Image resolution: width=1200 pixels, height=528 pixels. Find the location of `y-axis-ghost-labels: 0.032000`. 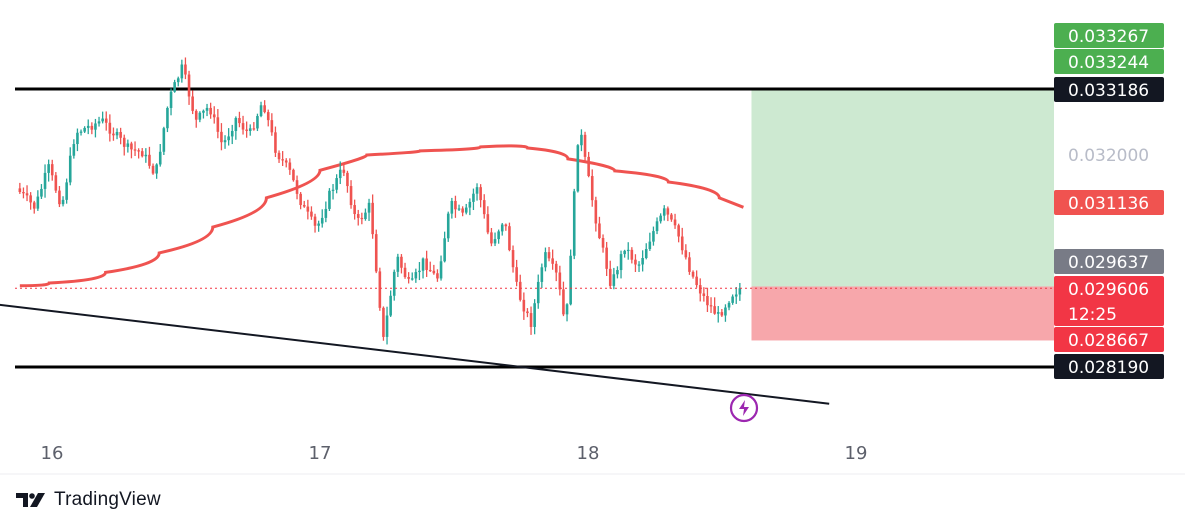

y-axis-ghost-labels: 0.032000 is located at coordinates (1108, 156).